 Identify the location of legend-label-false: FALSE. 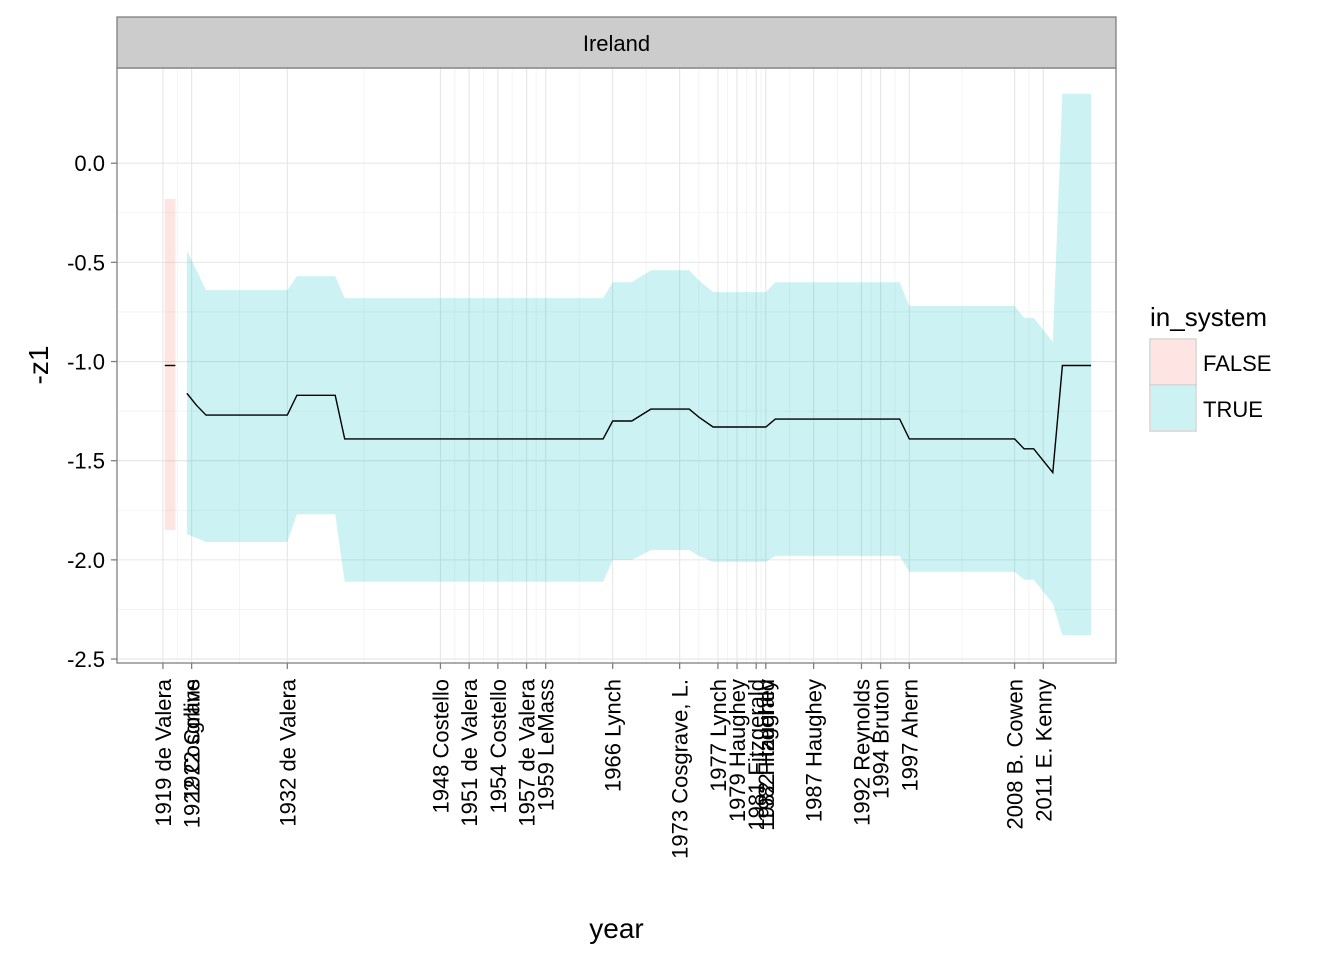
(1237, 363).